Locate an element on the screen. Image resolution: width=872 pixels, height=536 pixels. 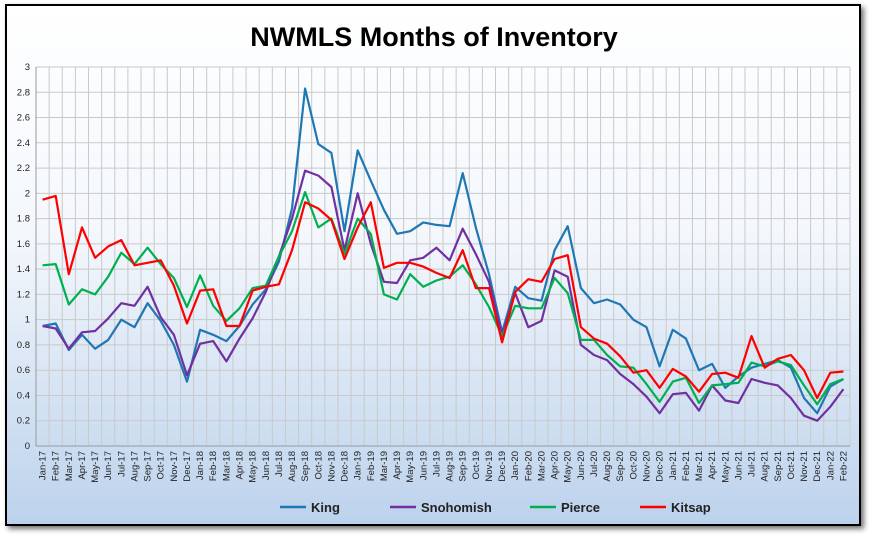
x-tick-label: Oct-20 is located at coordinates (633, 465).